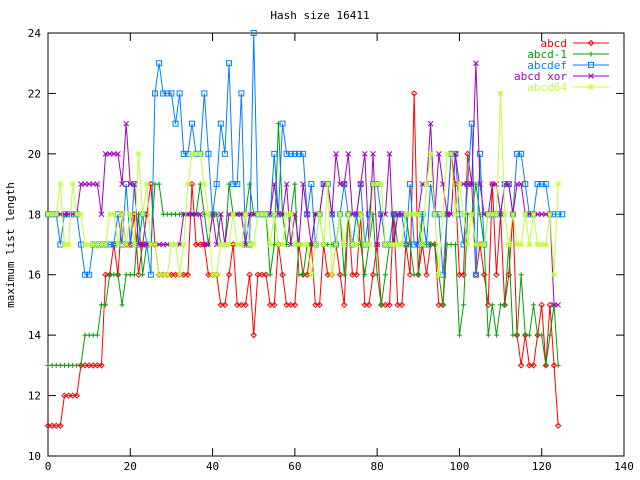 This screenshot has height=480, width=640. Describe the element at coordinates (377, 466) in the screenshot. I see `x-tick-label: 80` at that location.